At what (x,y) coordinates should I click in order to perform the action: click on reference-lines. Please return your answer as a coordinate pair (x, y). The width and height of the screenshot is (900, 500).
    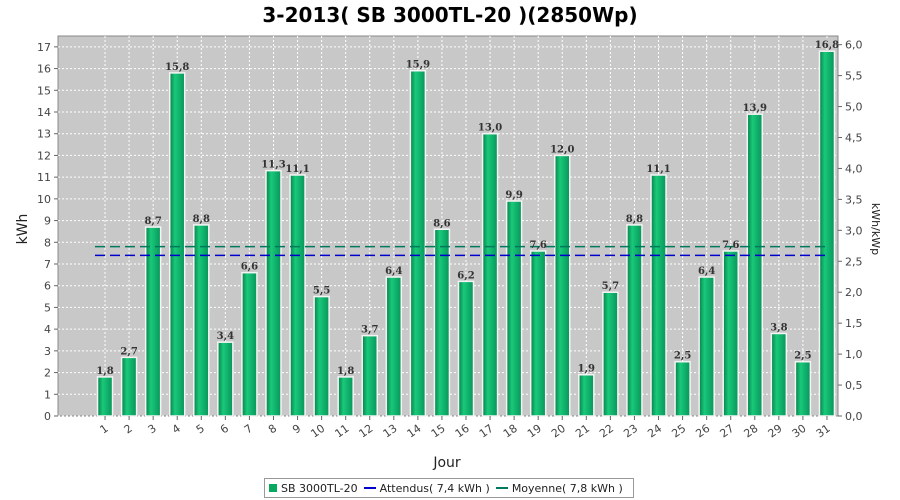
    Looking at the image, I should click on (461, 251).